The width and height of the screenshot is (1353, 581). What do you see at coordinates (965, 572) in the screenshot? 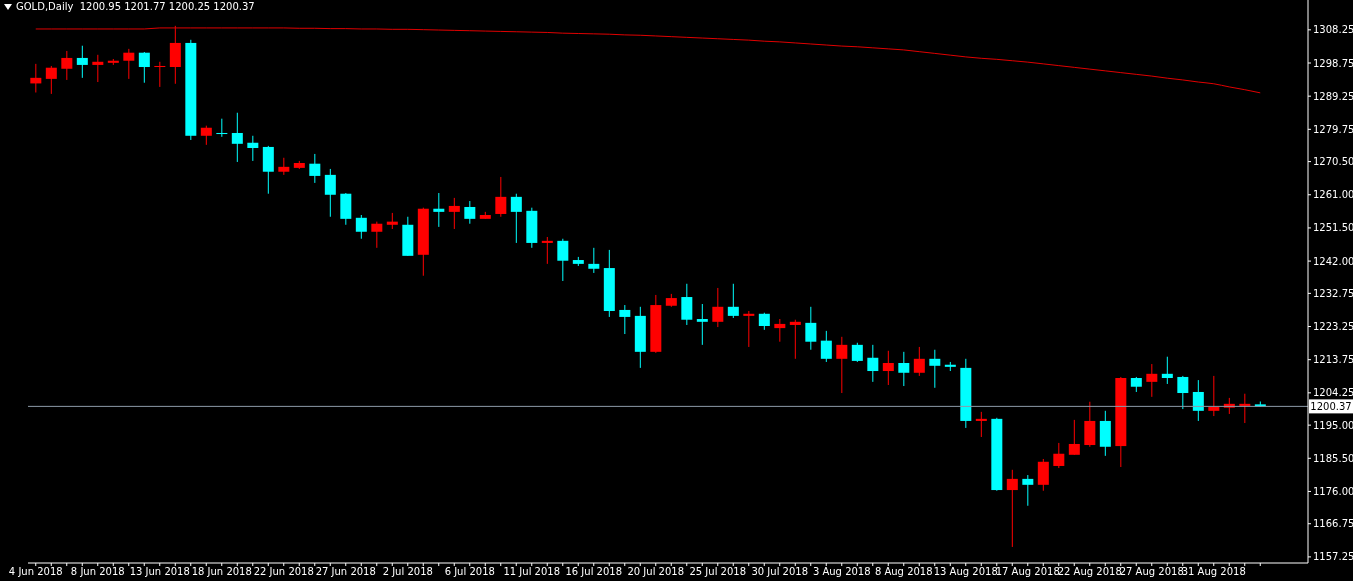
I see `x-tick-label: 13 Aug 2018` at bounding box center [965, 572].